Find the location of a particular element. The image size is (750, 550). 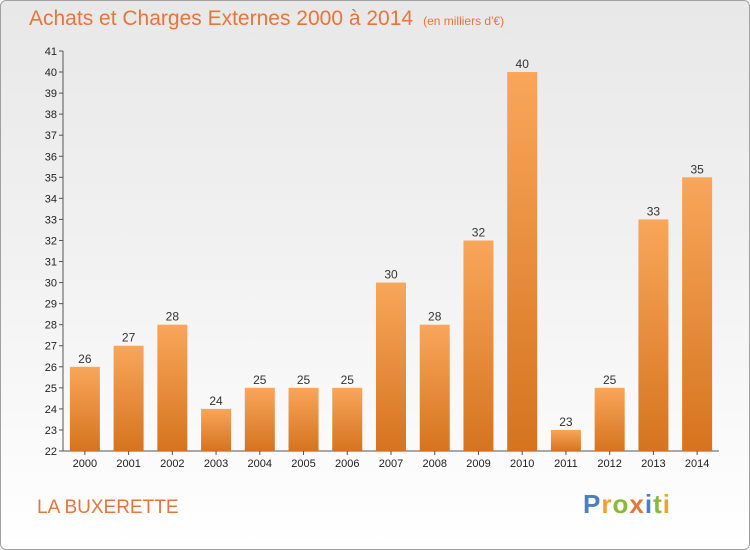

x-tick-label: 2012 is located at coordinates (609, 464).